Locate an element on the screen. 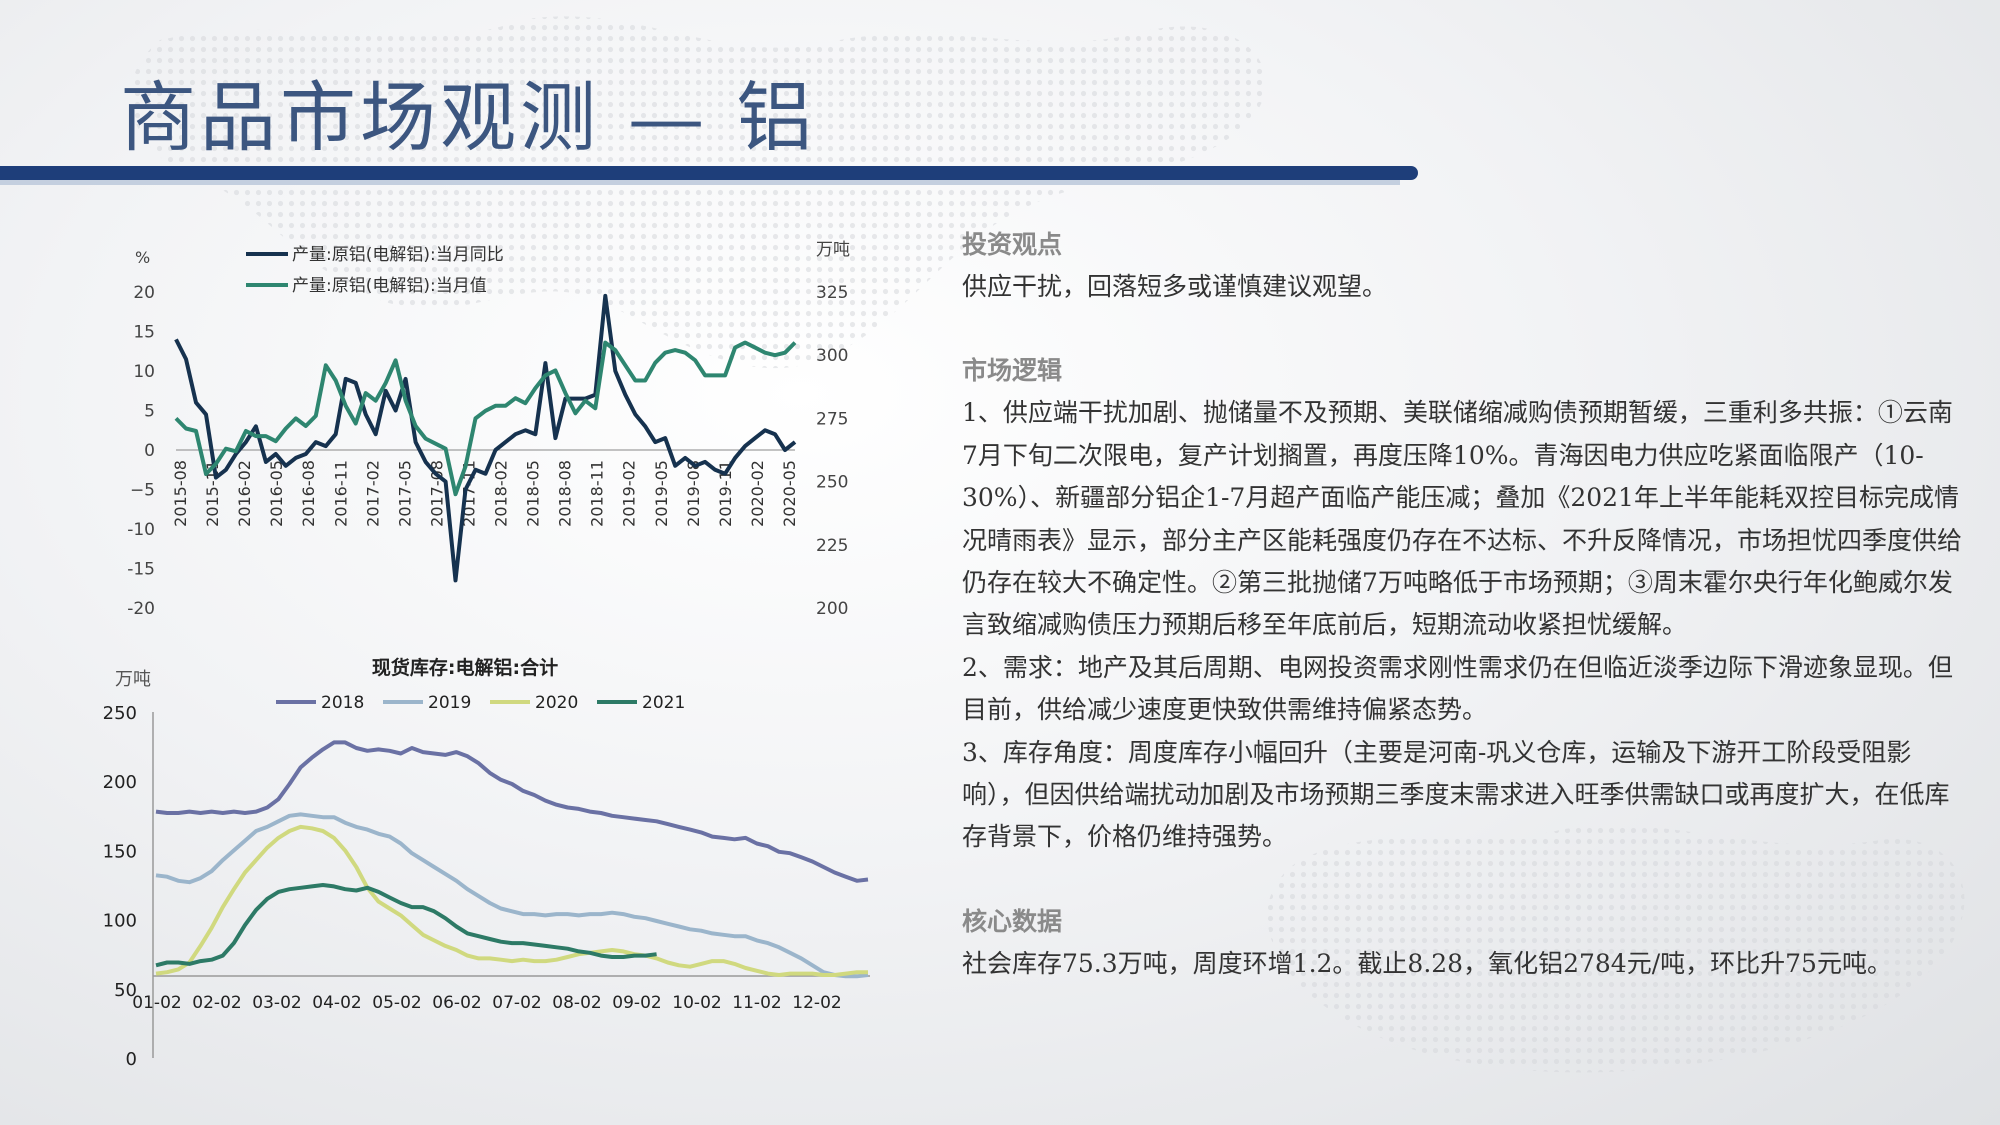 The image size is (2000, 1125). chart1-left-tick-3: 5 is located at coordinates (149, 412).